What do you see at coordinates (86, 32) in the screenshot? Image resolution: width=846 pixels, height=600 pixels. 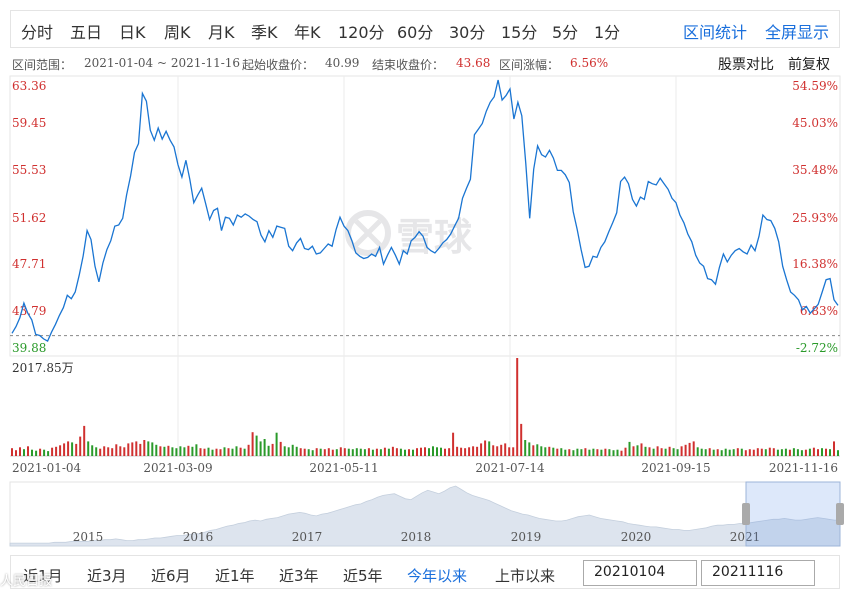 I see `tab-five-day: 五日` at bounding box center [86, 32].